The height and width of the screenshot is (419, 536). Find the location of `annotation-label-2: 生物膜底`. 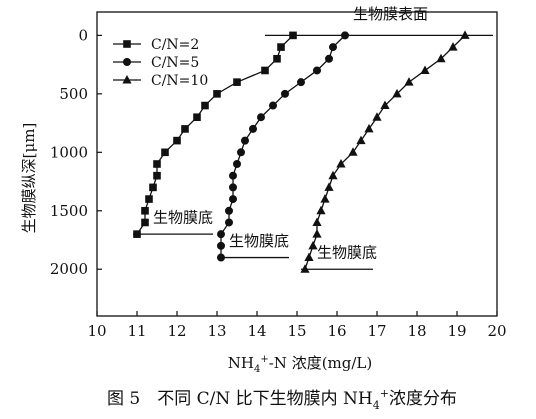

annotation-label-2: 生物膜底 is located at coordinates (259, 241).